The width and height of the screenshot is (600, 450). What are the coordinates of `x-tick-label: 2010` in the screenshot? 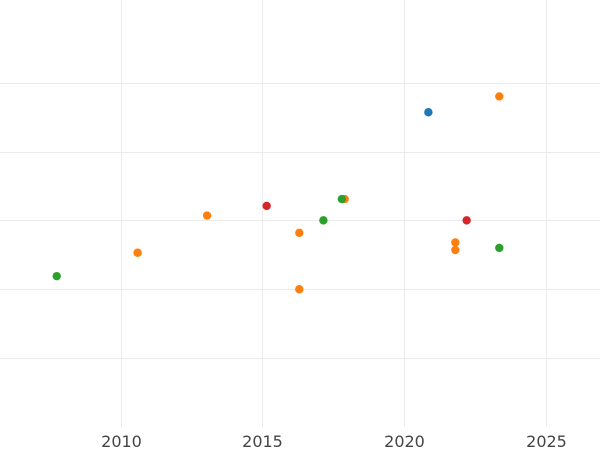 It's located at (121, 441).